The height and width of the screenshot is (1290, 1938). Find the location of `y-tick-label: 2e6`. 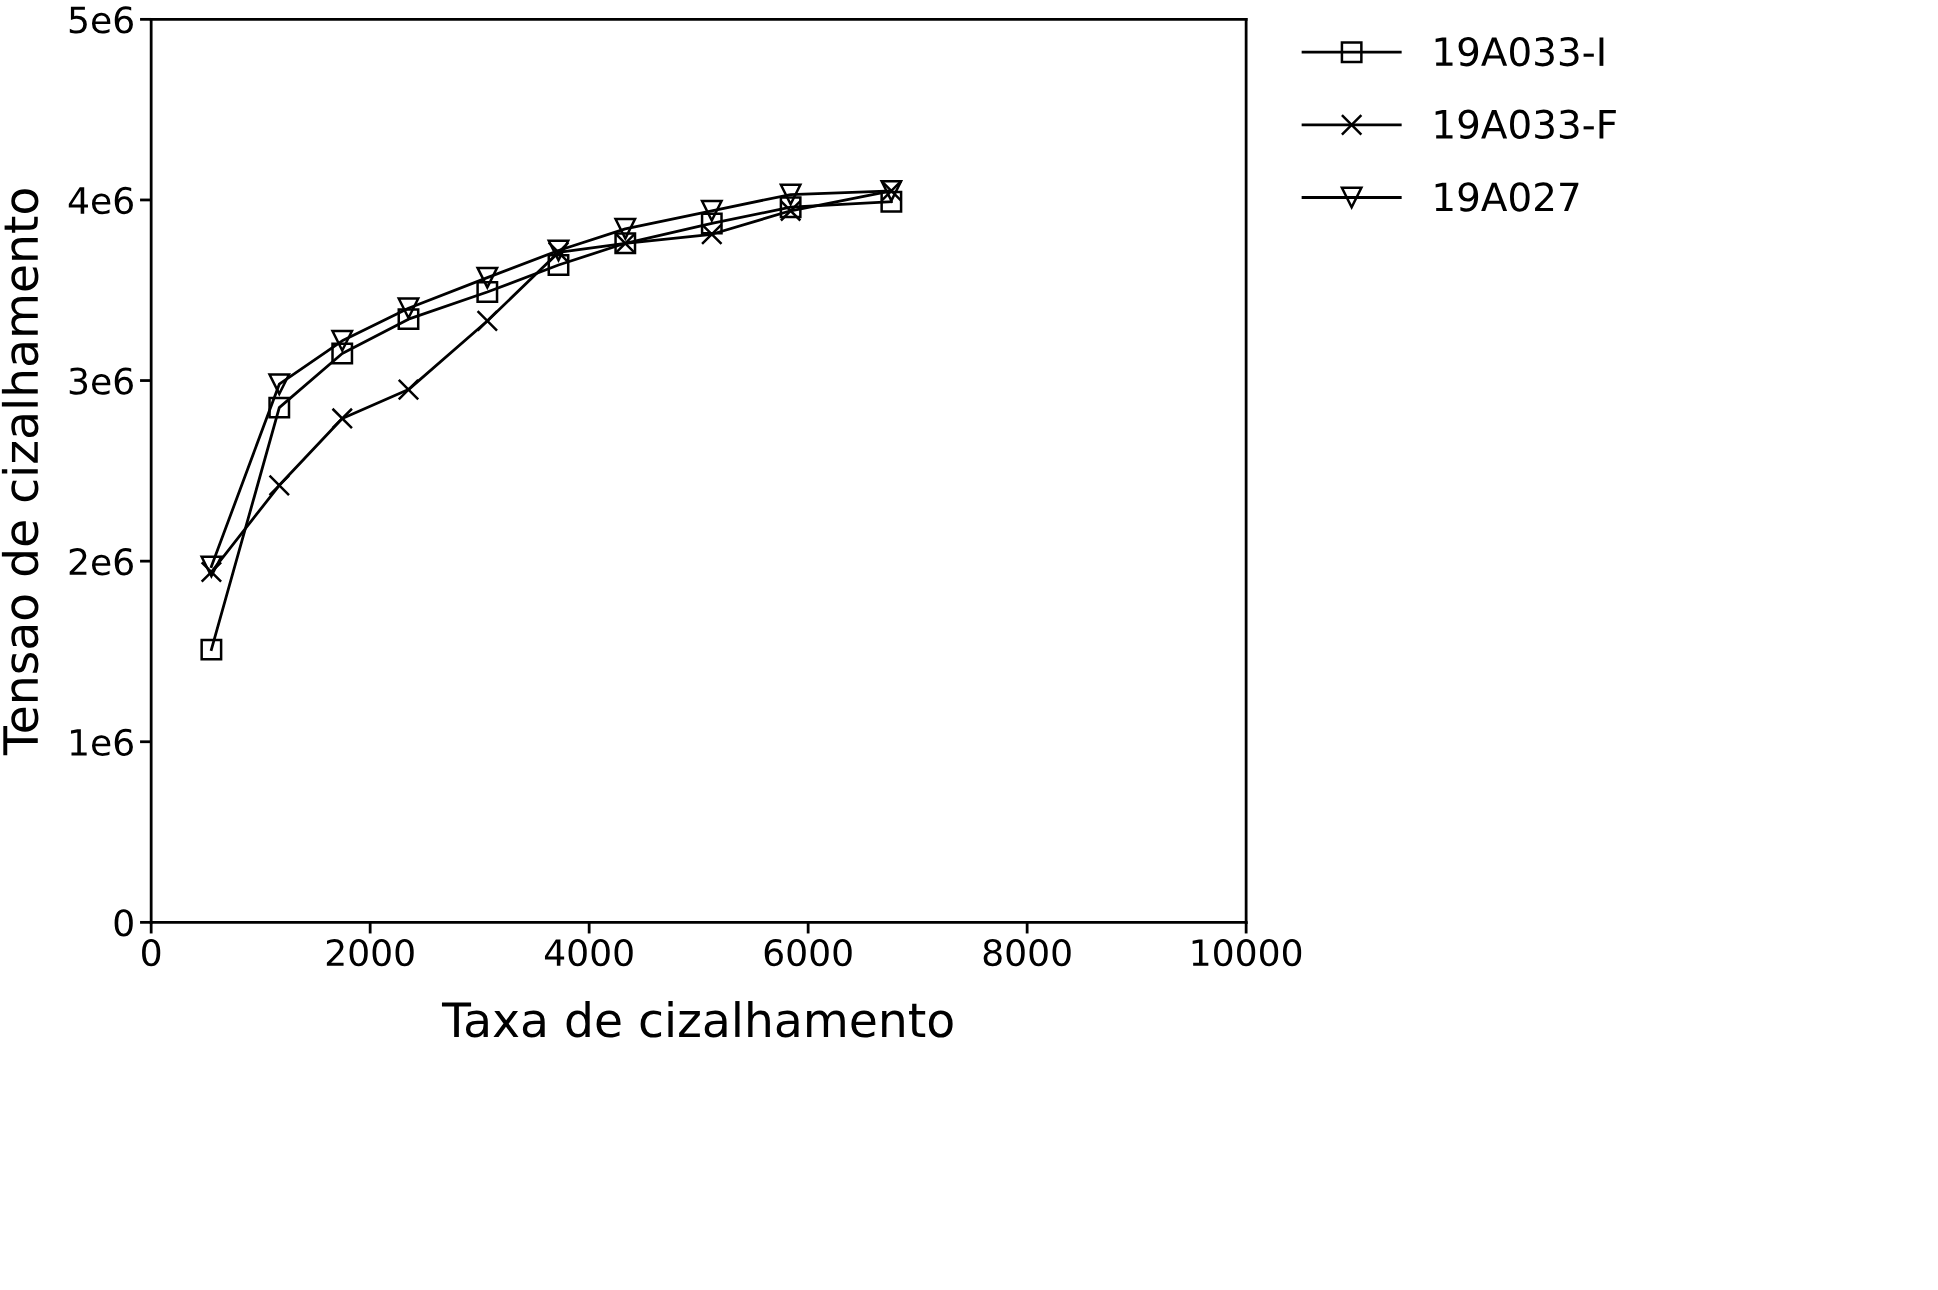

y-tick-label: 2e6 is located at coordinates (101, 562).